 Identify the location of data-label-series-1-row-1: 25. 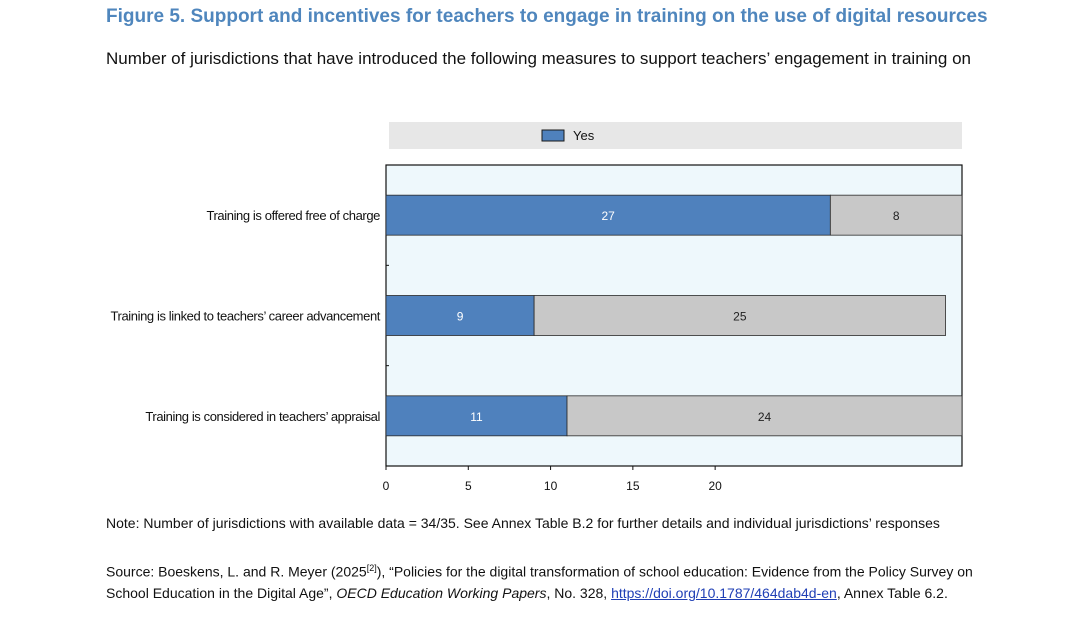
(740, 317).